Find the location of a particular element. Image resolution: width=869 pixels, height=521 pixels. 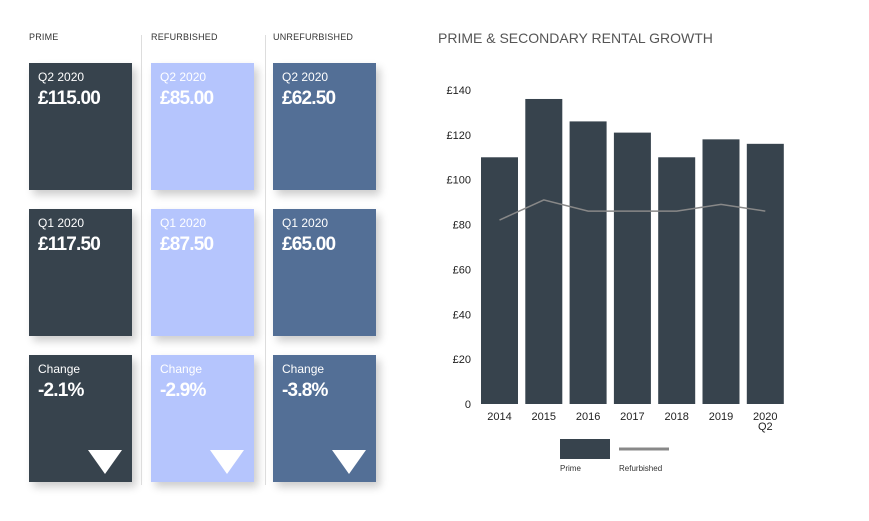

y-tick-label: £140 is located at coordinates (459, 91).